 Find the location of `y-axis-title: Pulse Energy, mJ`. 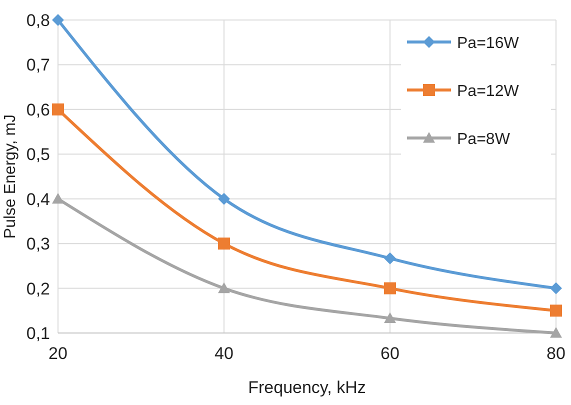

y-axis-title: Pulse Energy, mJ is located at coordinates (10, 176).